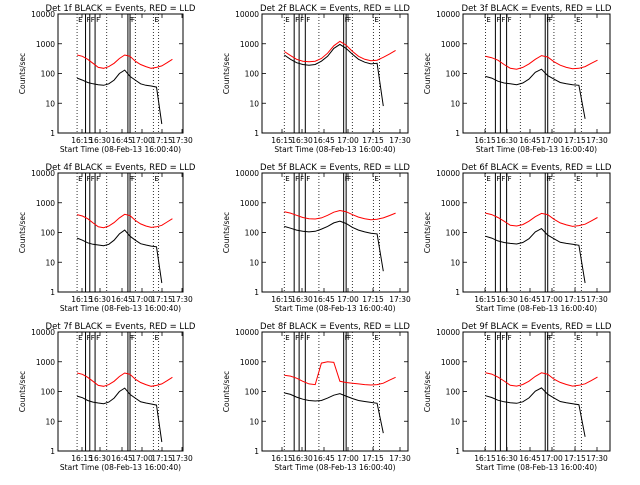 Image resolution: width=640 pixels, height=485 pixels. Describe the element at coordinates (121, 168) in the screenshot. I see `chart-title: Det 4f BLACK = Events, RED = LLD` at that location.